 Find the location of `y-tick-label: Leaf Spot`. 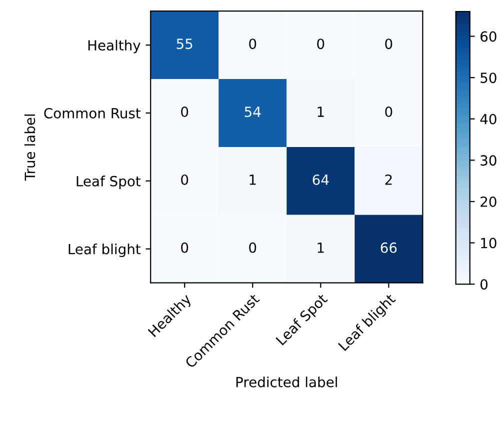

y-tick-label: Leaf Spot is located at coordinates (108, 183).